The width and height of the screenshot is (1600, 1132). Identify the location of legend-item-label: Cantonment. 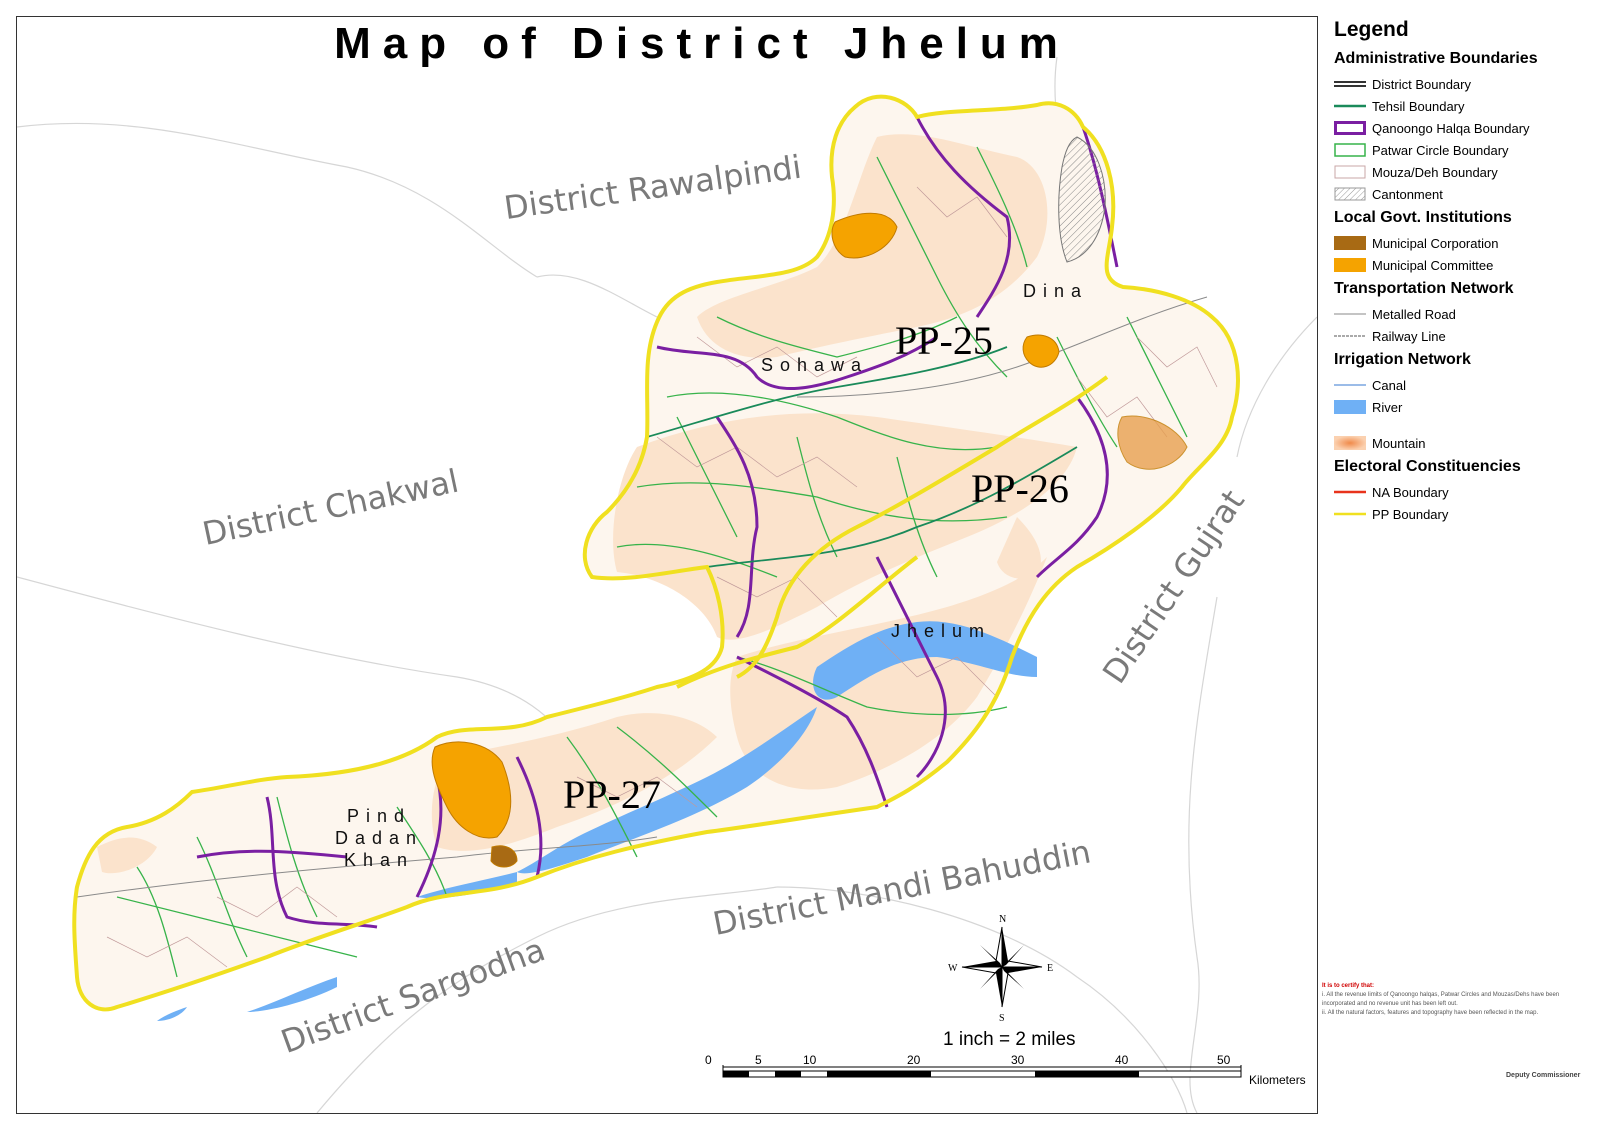
(1407, 194).